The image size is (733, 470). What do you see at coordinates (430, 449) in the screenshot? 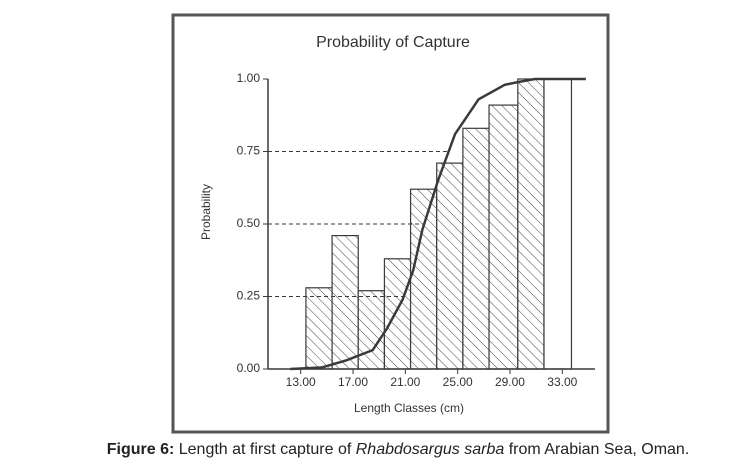
I see `caption-species: Rhabdosargus sarba` at bounding box center [430, 449].